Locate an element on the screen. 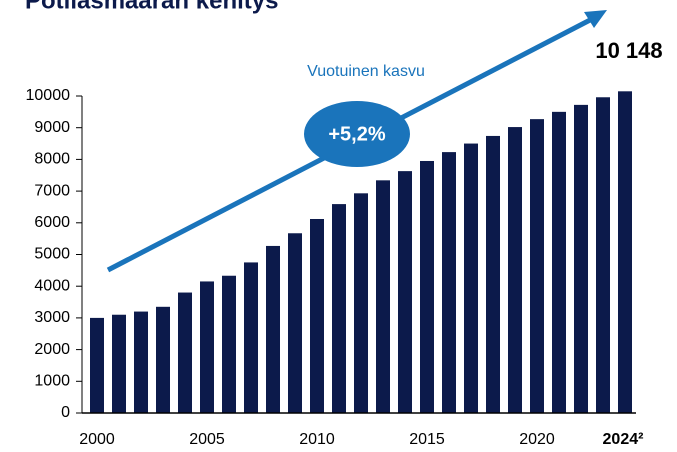 This screenshot has width=677, height=452. y-tick-label: 0 is located at coordinates (65, 412).